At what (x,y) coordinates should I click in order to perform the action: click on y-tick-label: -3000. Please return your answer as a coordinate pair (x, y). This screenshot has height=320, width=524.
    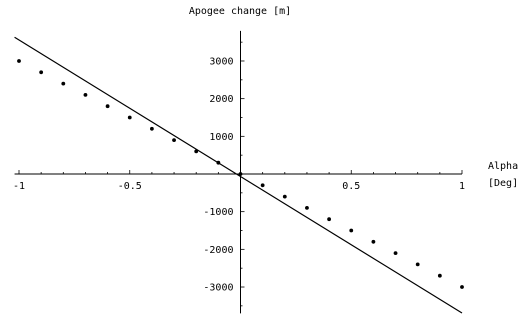
    Looking at the image, I should click on (218, 288).